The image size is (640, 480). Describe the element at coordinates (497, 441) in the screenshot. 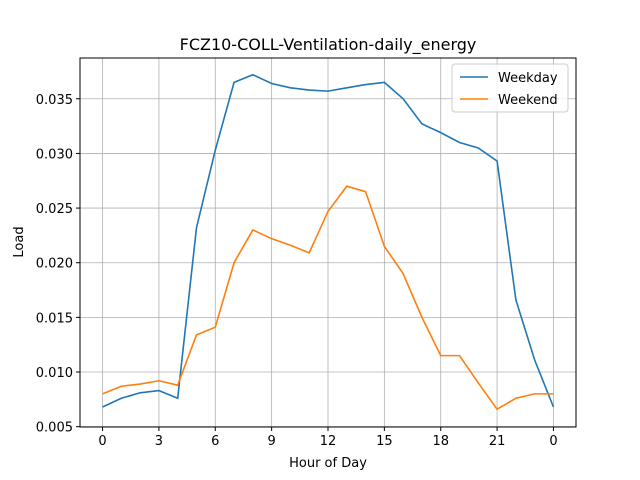

I see `x-tick-label: 21` at that location.